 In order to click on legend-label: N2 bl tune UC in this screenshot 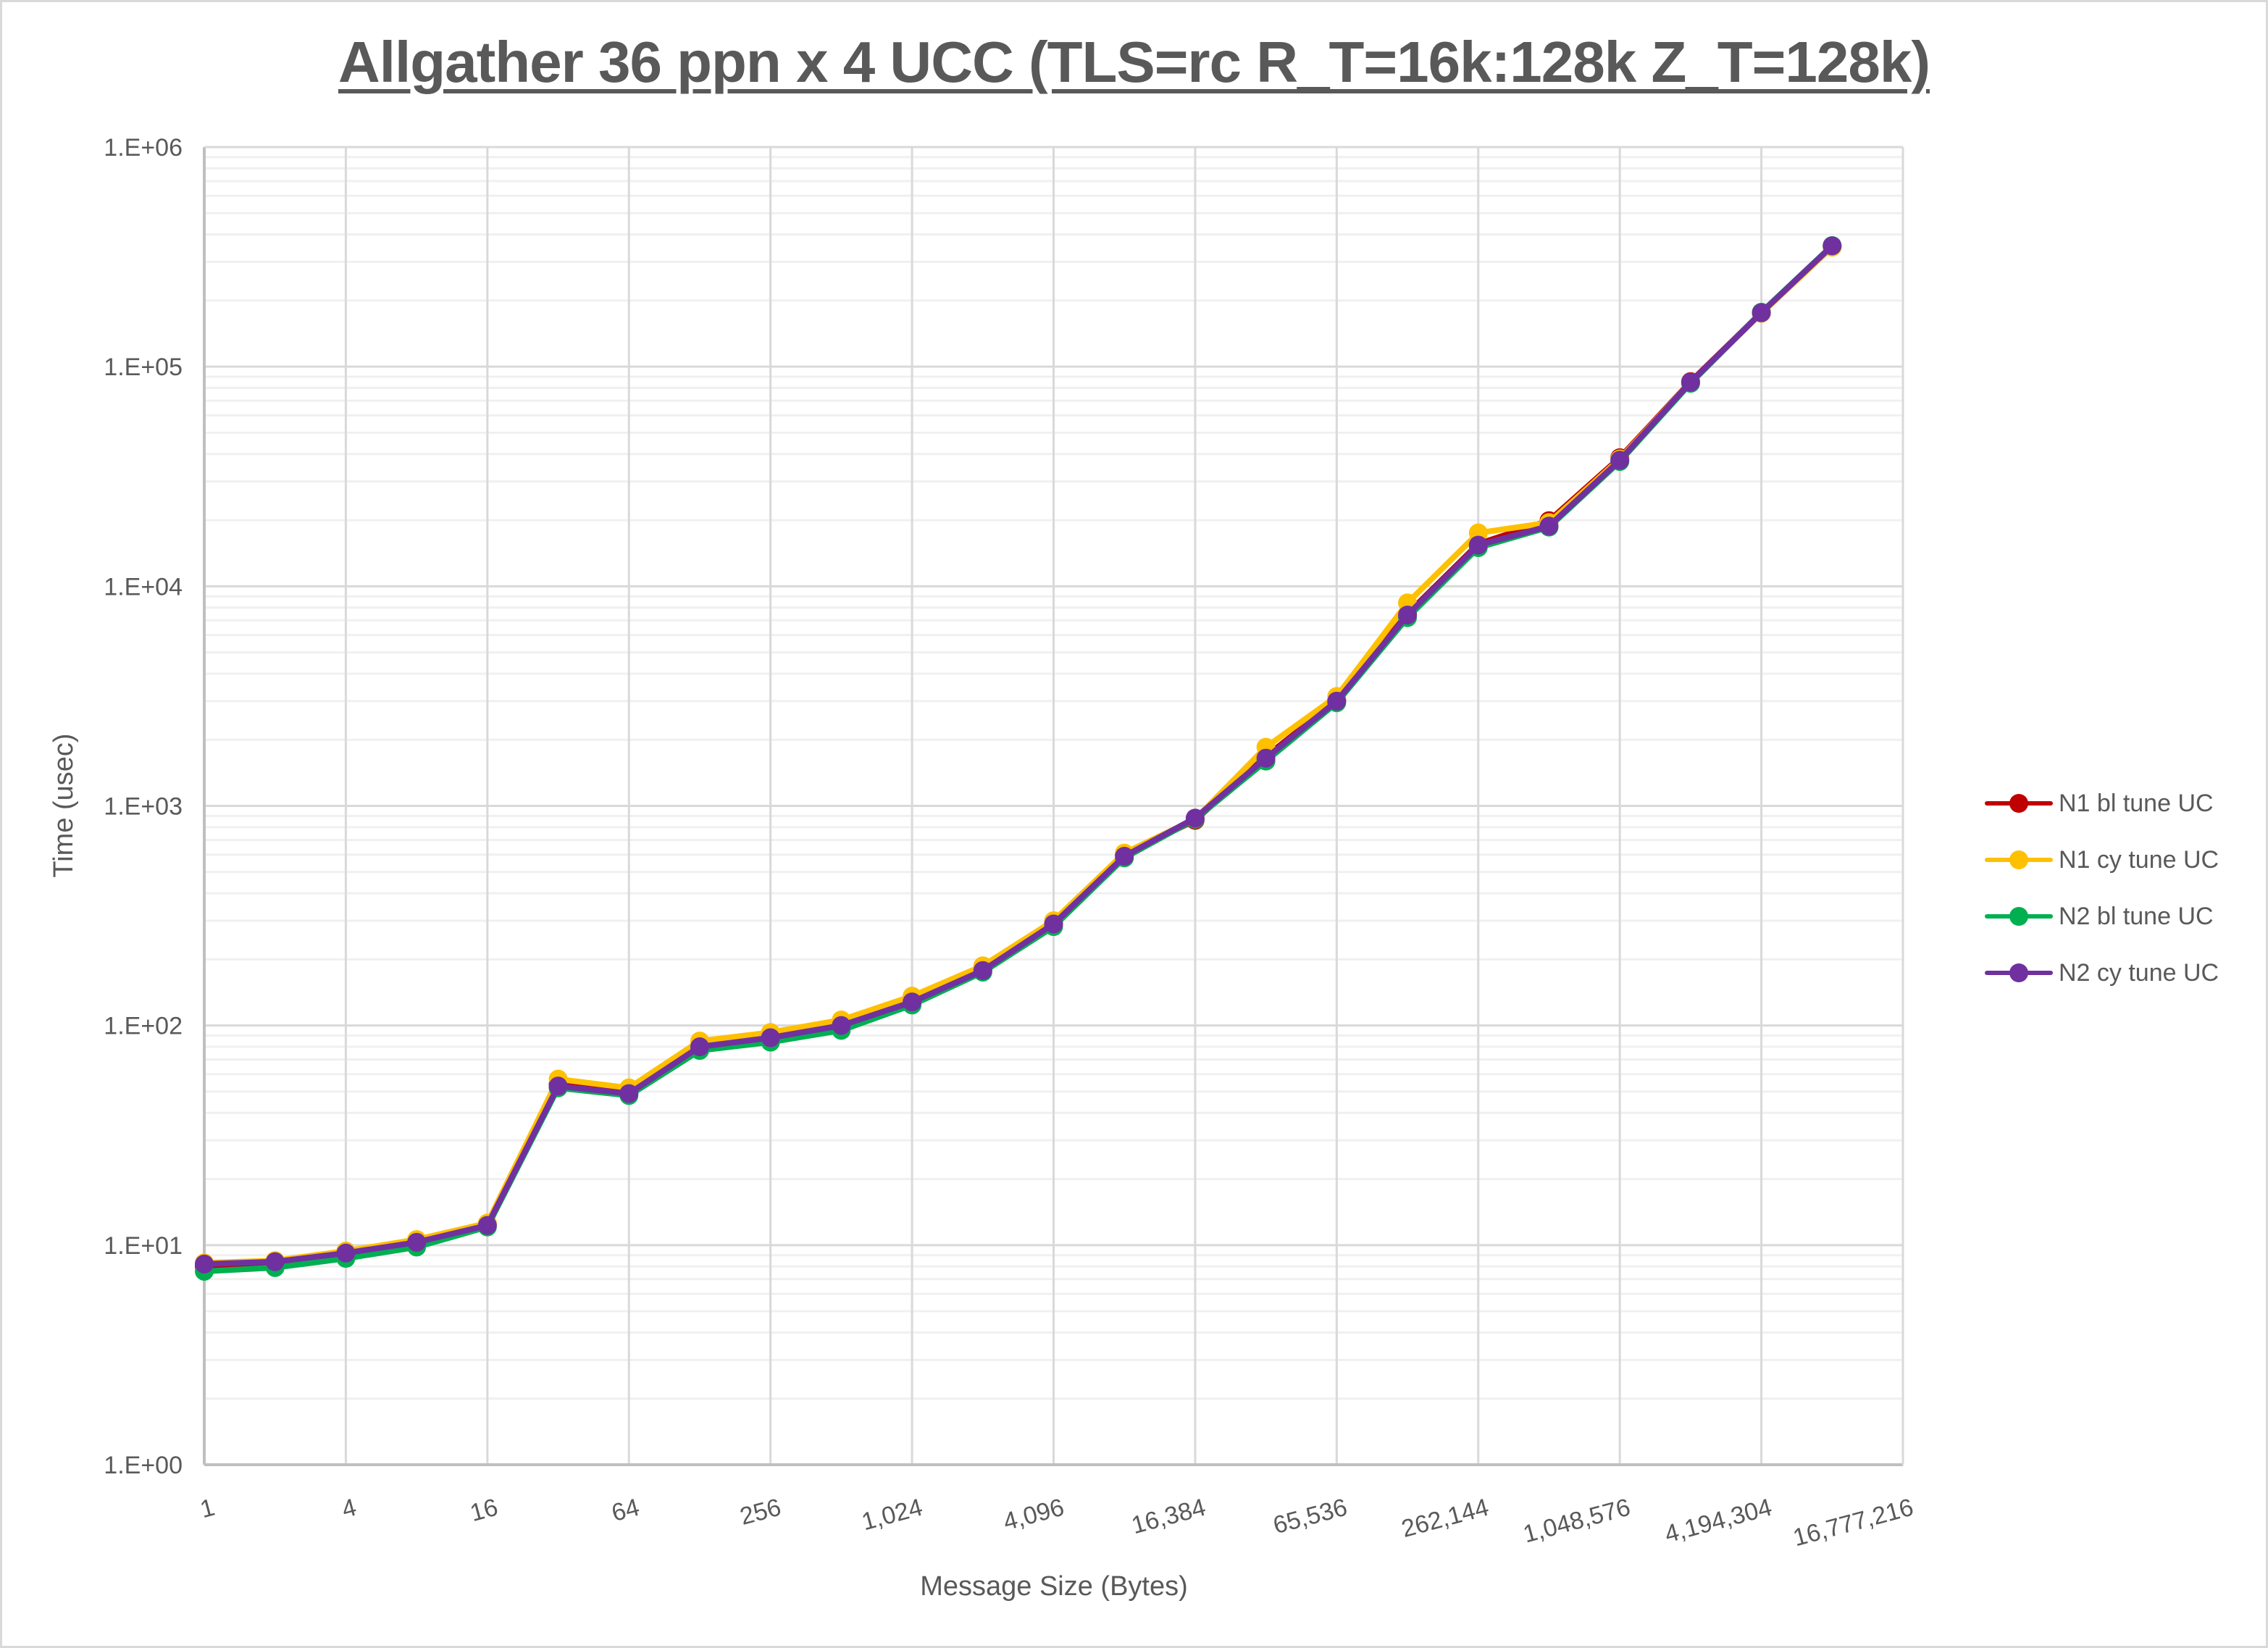, I will do `click(2137, 916)`.